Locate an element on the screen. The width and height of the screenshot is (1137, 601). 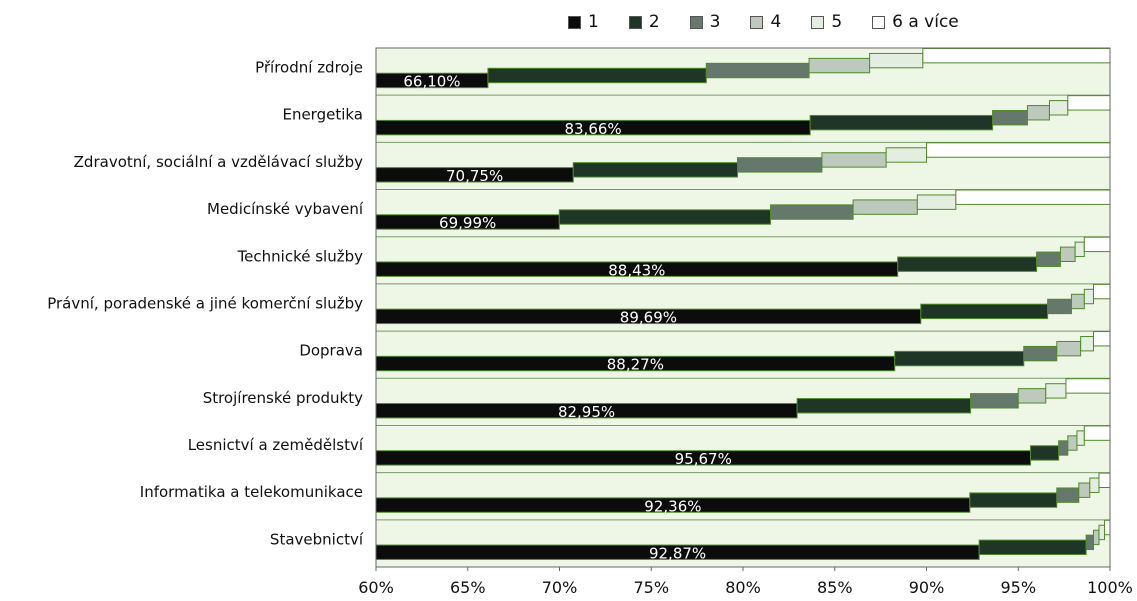
legend-item-6: 6 a více is located at coordinates (915, 22).